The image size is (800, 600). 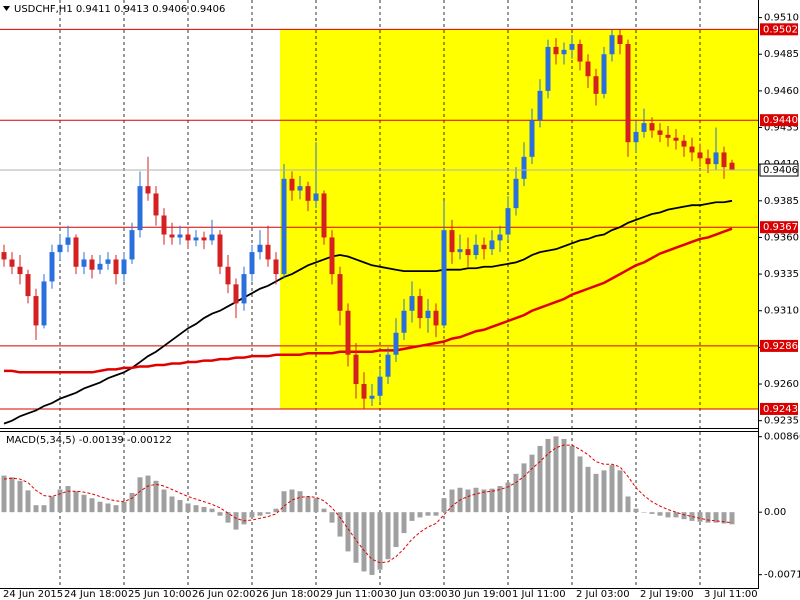 I want to click on y-tick-label: 0.9510, so click(x=781, y=18).